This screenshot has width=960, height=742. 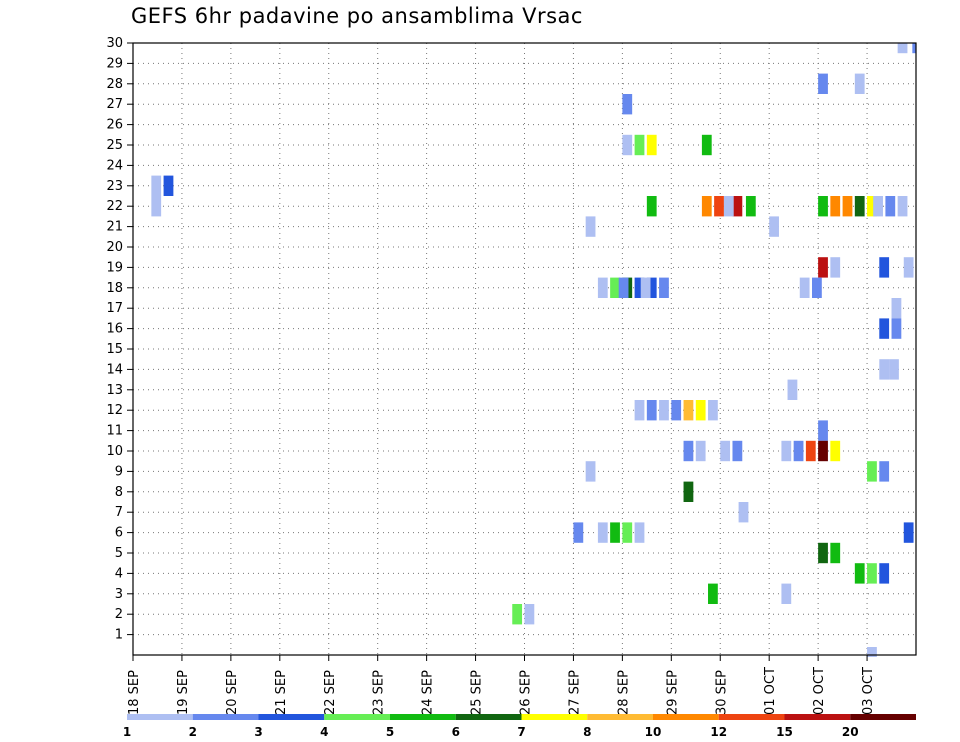 What do you see at coordinates (114, 329) in the screenshot?
I see `y-tick-label: 16` at bounding box center [114, 329].